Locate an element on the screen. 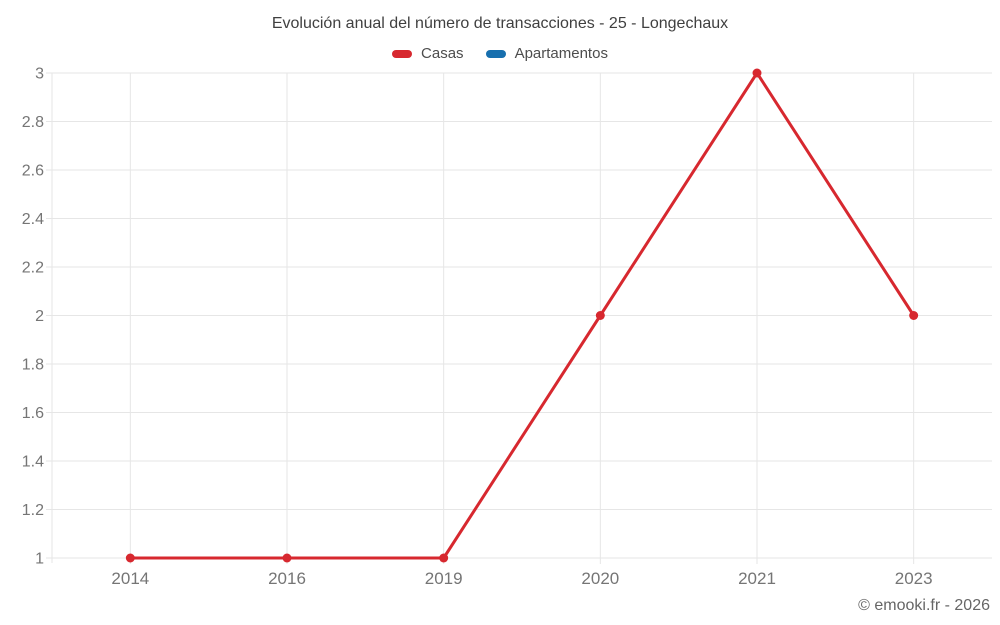 The image size is (1000, 625). x-axis-label: 2019 is located at coordinates (444, 578).